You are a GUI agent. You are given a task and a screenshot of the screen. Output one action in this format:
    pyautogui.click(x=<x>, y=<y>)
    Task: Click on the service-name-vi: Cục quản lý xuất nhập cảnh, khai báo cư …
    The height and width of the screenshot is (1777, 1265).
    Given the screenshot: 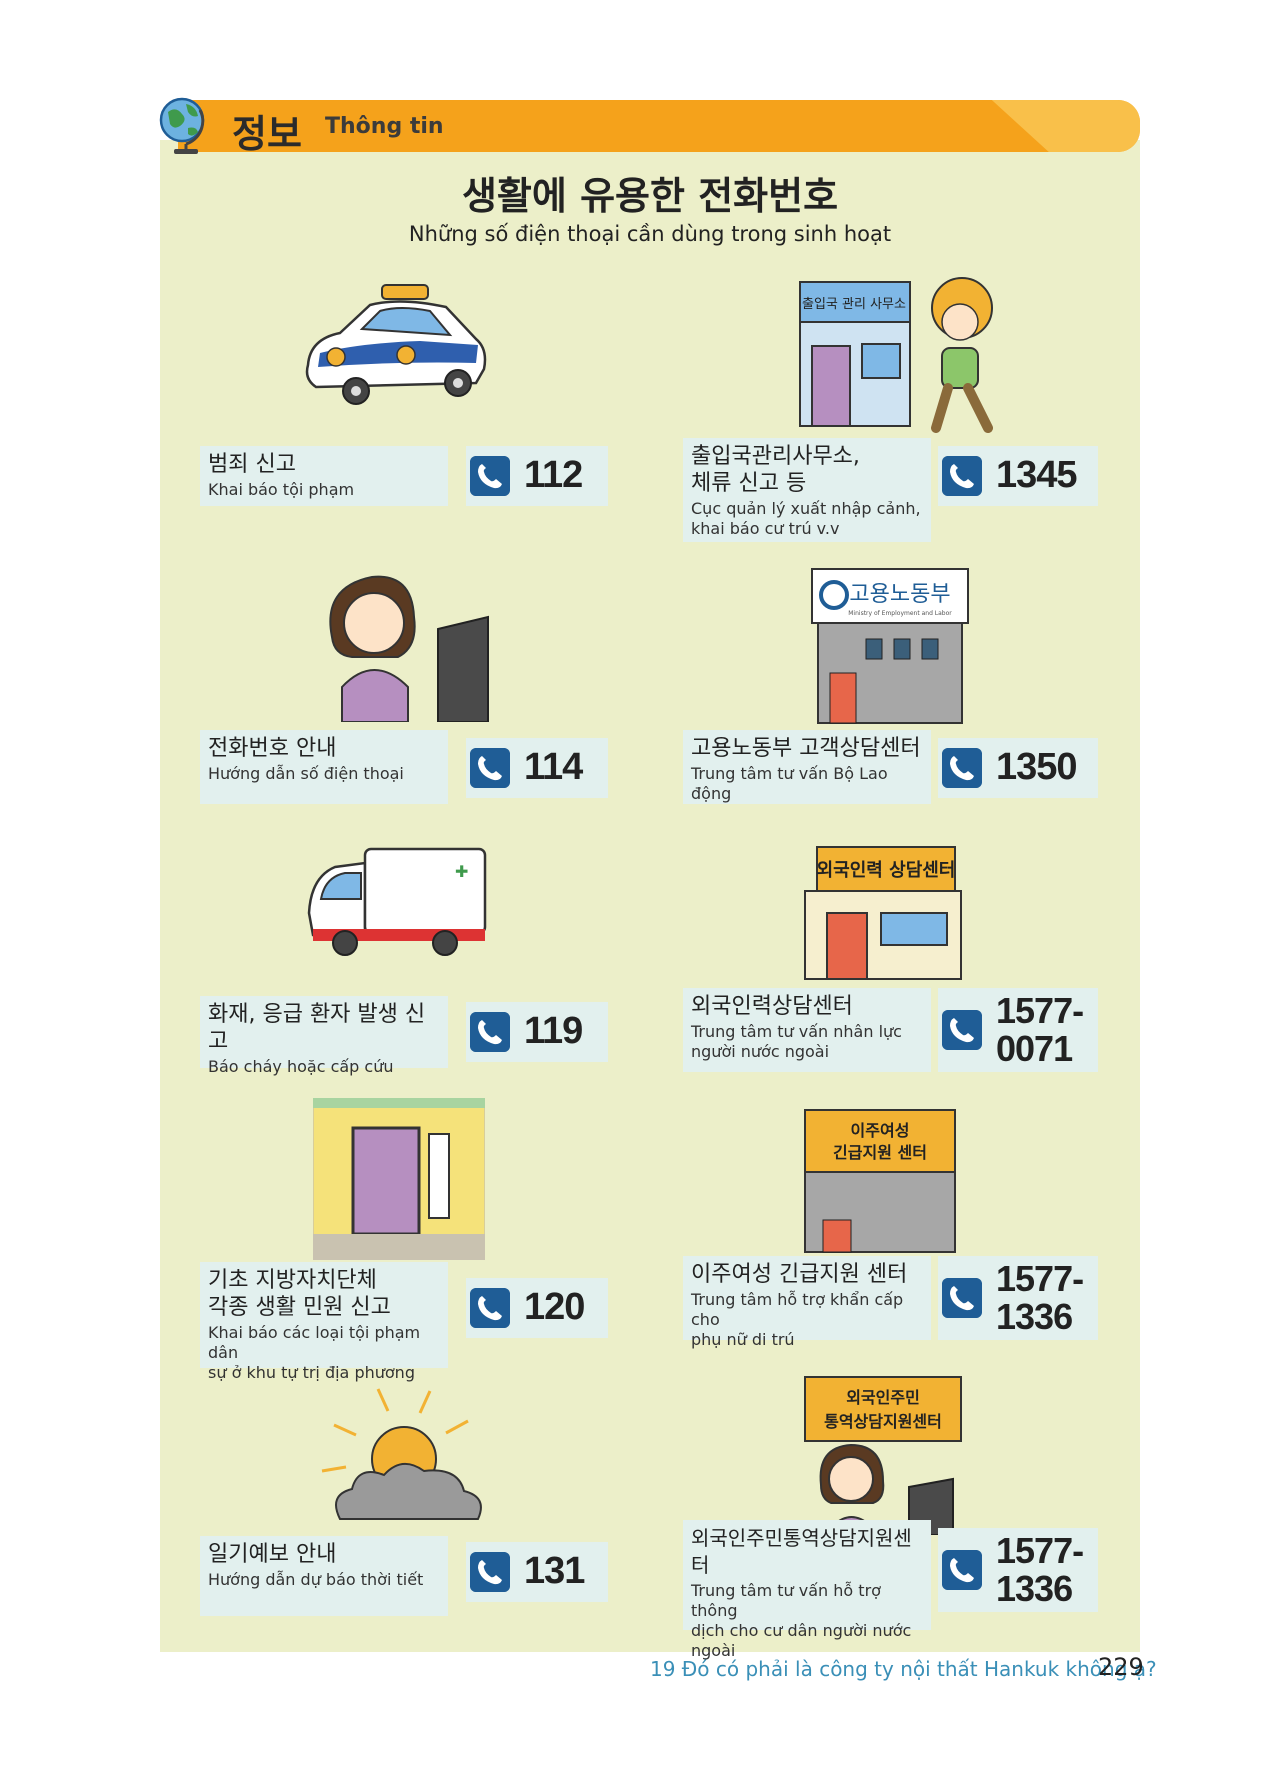 What is the action you would take?
    pyautogui.click(x=806, y=518)
    